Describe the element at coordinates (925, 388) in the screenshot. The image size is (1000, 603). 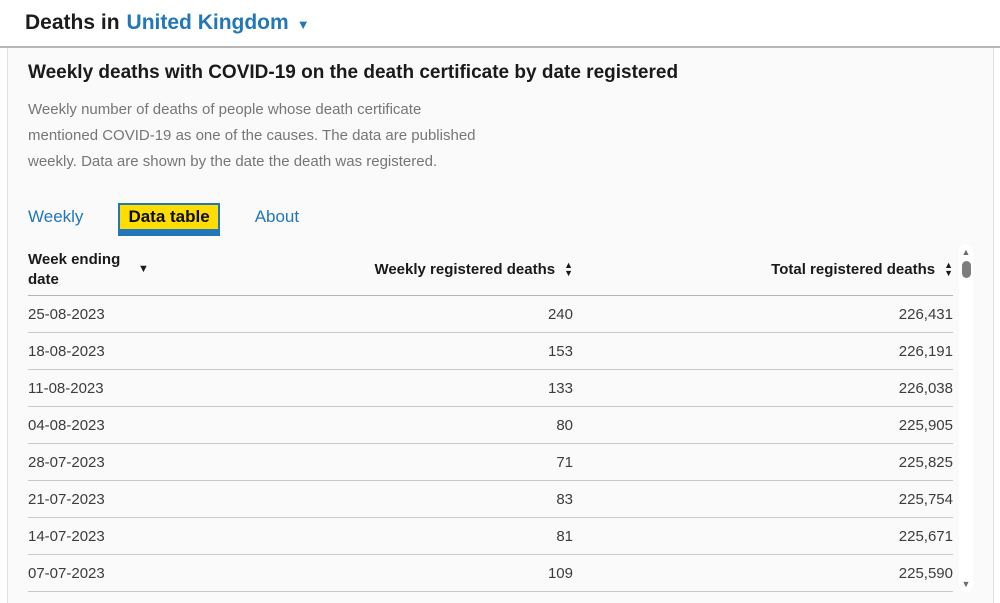
I see `cell-total-registered-deaths: 226,038` at that location.